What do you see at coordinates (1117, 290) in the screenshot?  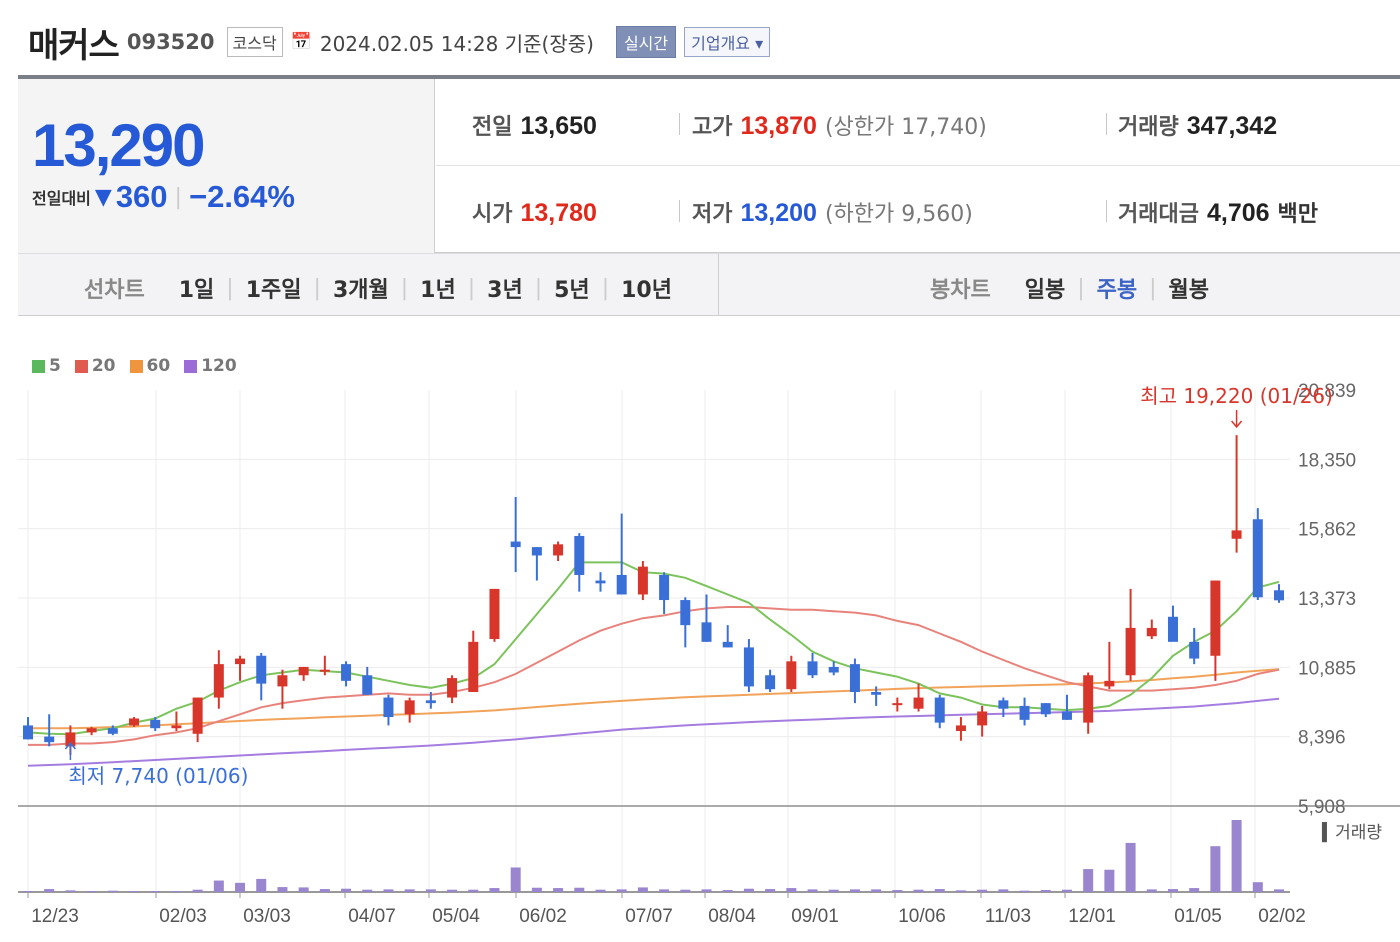 I see `tab-weekly: 주봉` at bounding box center [1117, 290].